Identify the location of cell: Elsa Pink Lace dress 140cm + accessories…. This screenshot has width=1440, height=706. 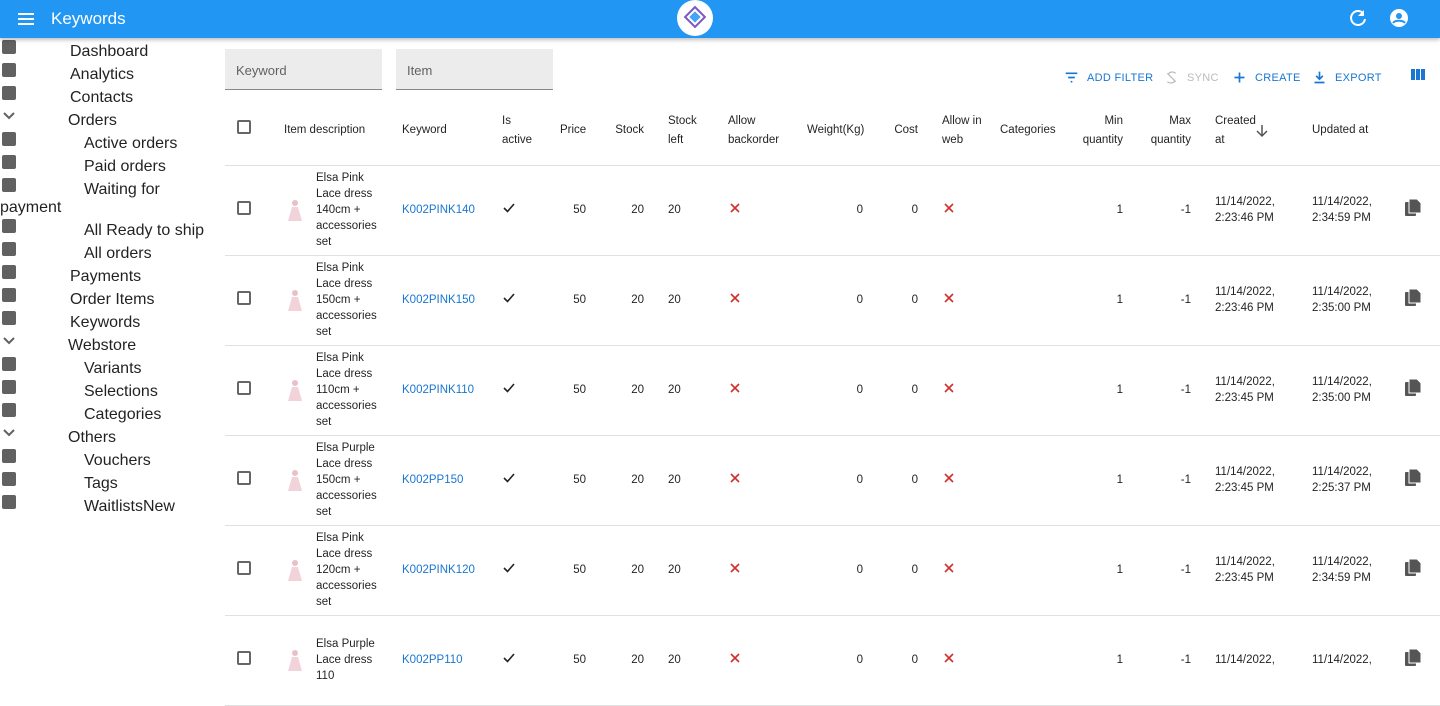
(331, 210).